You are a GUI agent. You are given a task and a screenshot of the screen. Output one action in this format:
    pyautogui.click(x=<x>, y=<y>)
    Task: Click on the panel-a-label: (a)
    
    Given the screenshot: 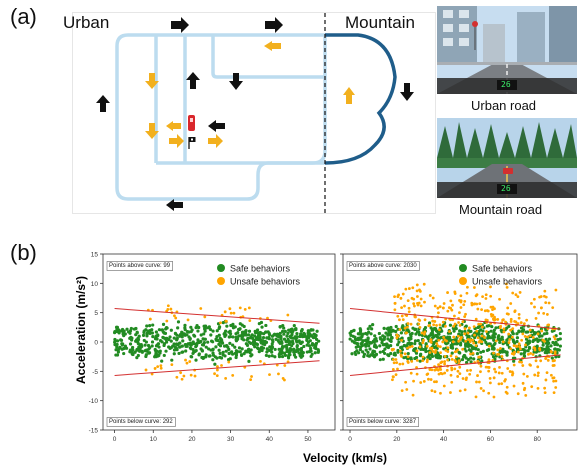 What is the action you would take?
    pyautogui.click(x=23, y=16)
    